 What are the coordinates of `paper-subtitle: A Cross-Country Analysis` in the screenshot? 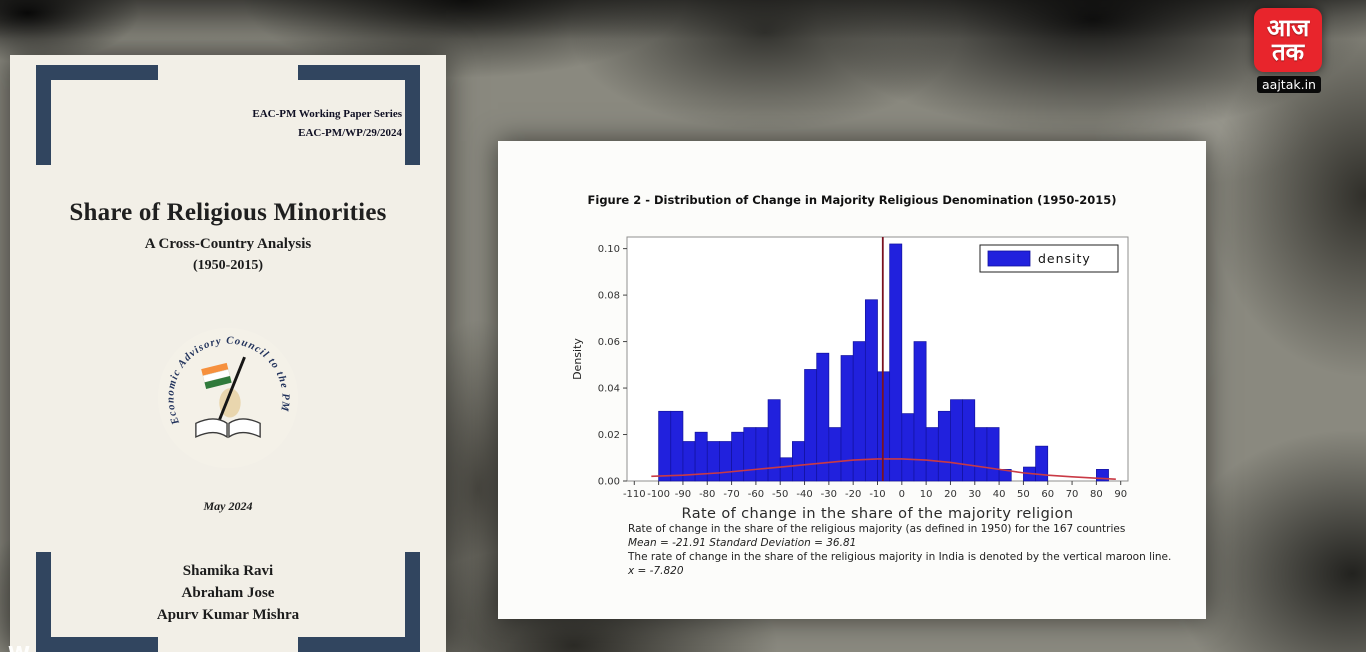 It's located at (228, 244).